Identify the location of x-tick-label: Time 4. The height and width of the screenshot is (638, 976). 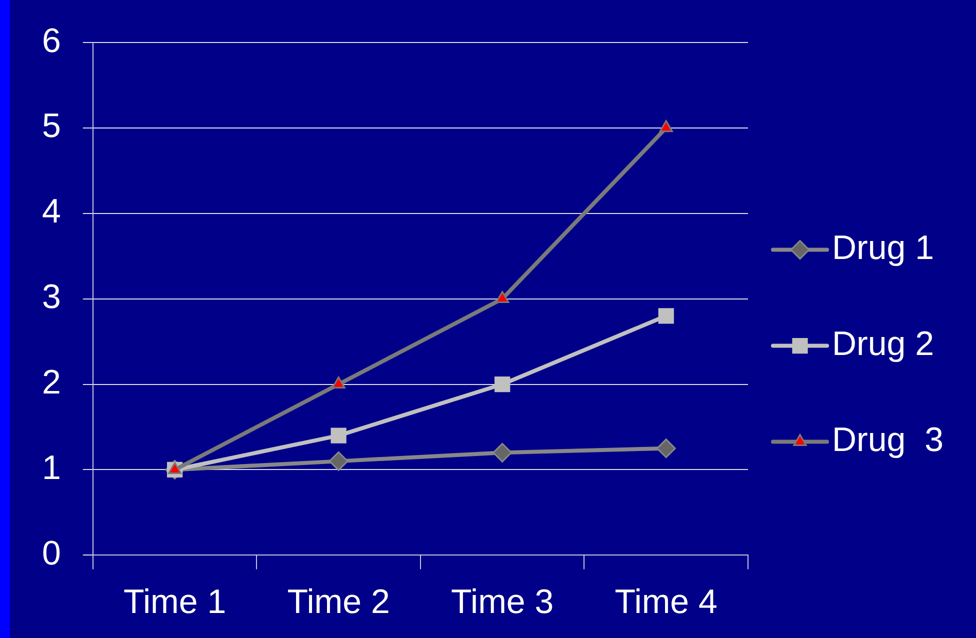
(666, 601).